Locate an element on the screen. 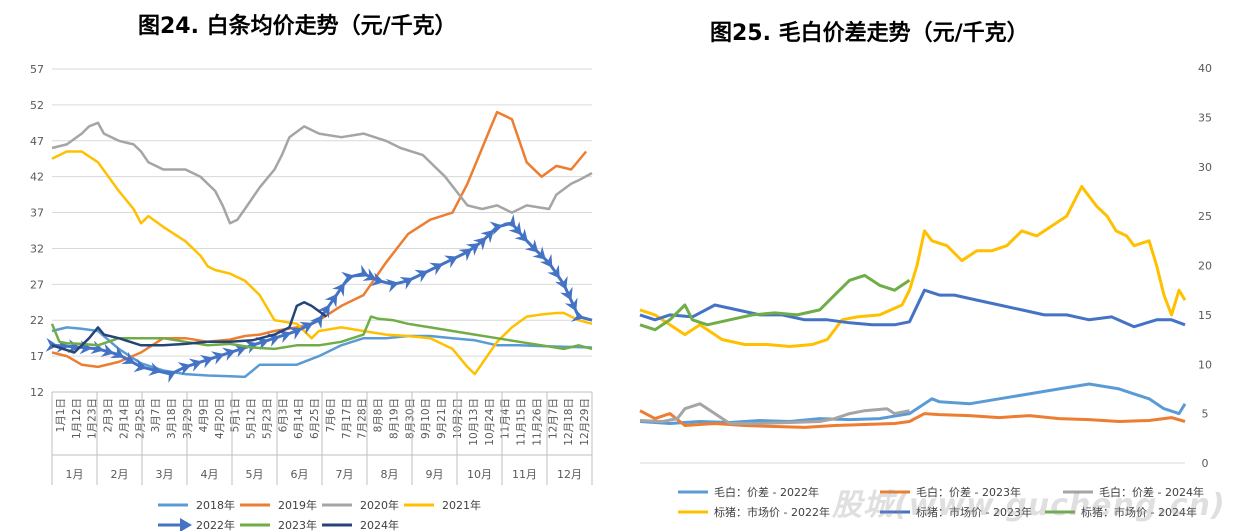 This screenshot has width=1236, height=531. x-tick-label: 1月1日 is located at coordinates (61, 415).